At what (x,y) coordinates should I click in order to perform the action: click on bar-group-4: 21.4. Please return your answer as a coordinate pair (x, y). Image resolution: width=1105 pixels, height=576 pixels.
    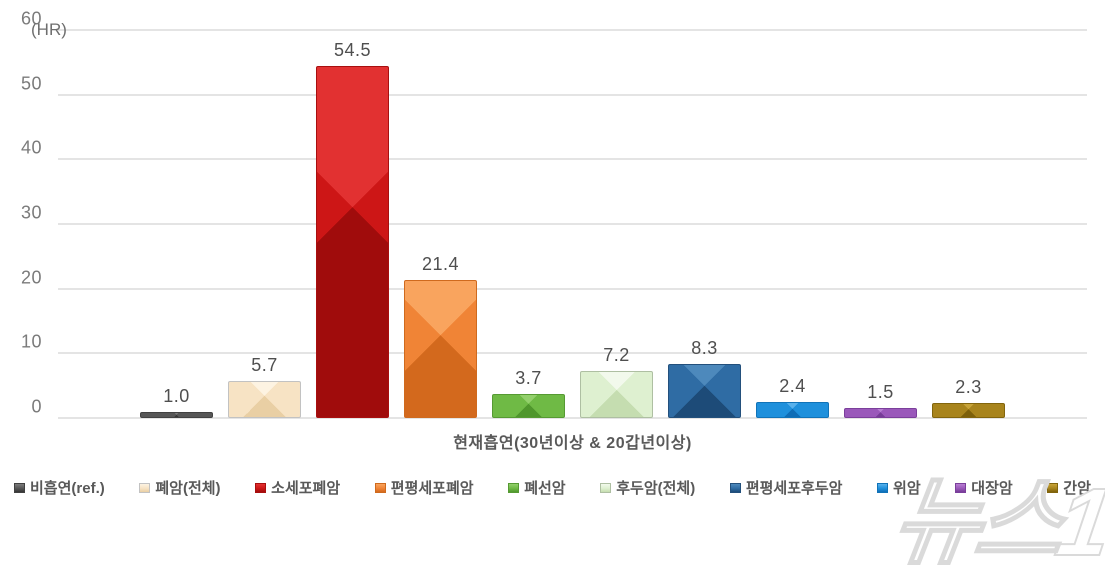
    Looking at the image, I should click on (440, 336).